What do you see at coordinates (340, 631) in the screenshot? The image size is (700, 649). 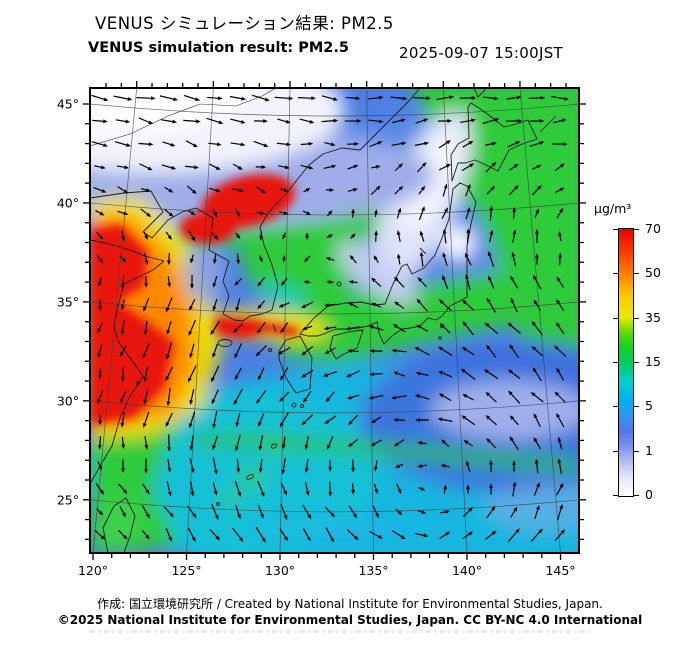 I see `cropped-text-remnant` at bounding box center [340, 631].